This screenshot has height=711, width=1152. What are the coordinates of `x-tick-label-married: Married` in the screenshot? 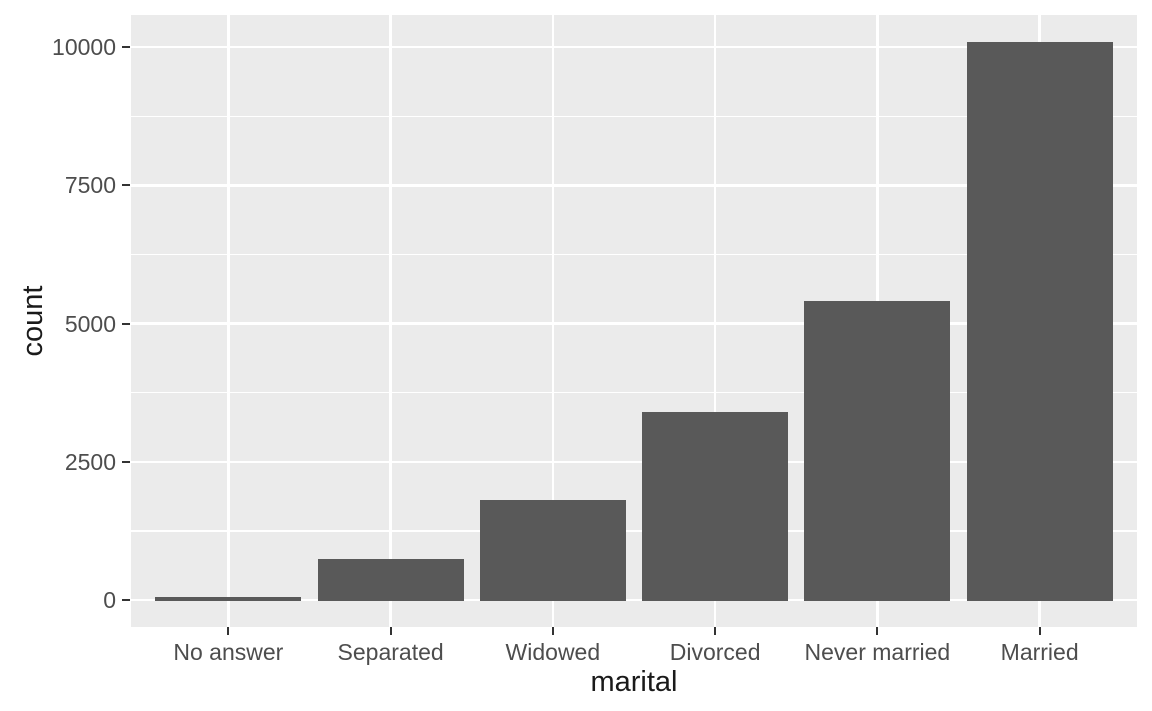 It's located at (1039, 652).